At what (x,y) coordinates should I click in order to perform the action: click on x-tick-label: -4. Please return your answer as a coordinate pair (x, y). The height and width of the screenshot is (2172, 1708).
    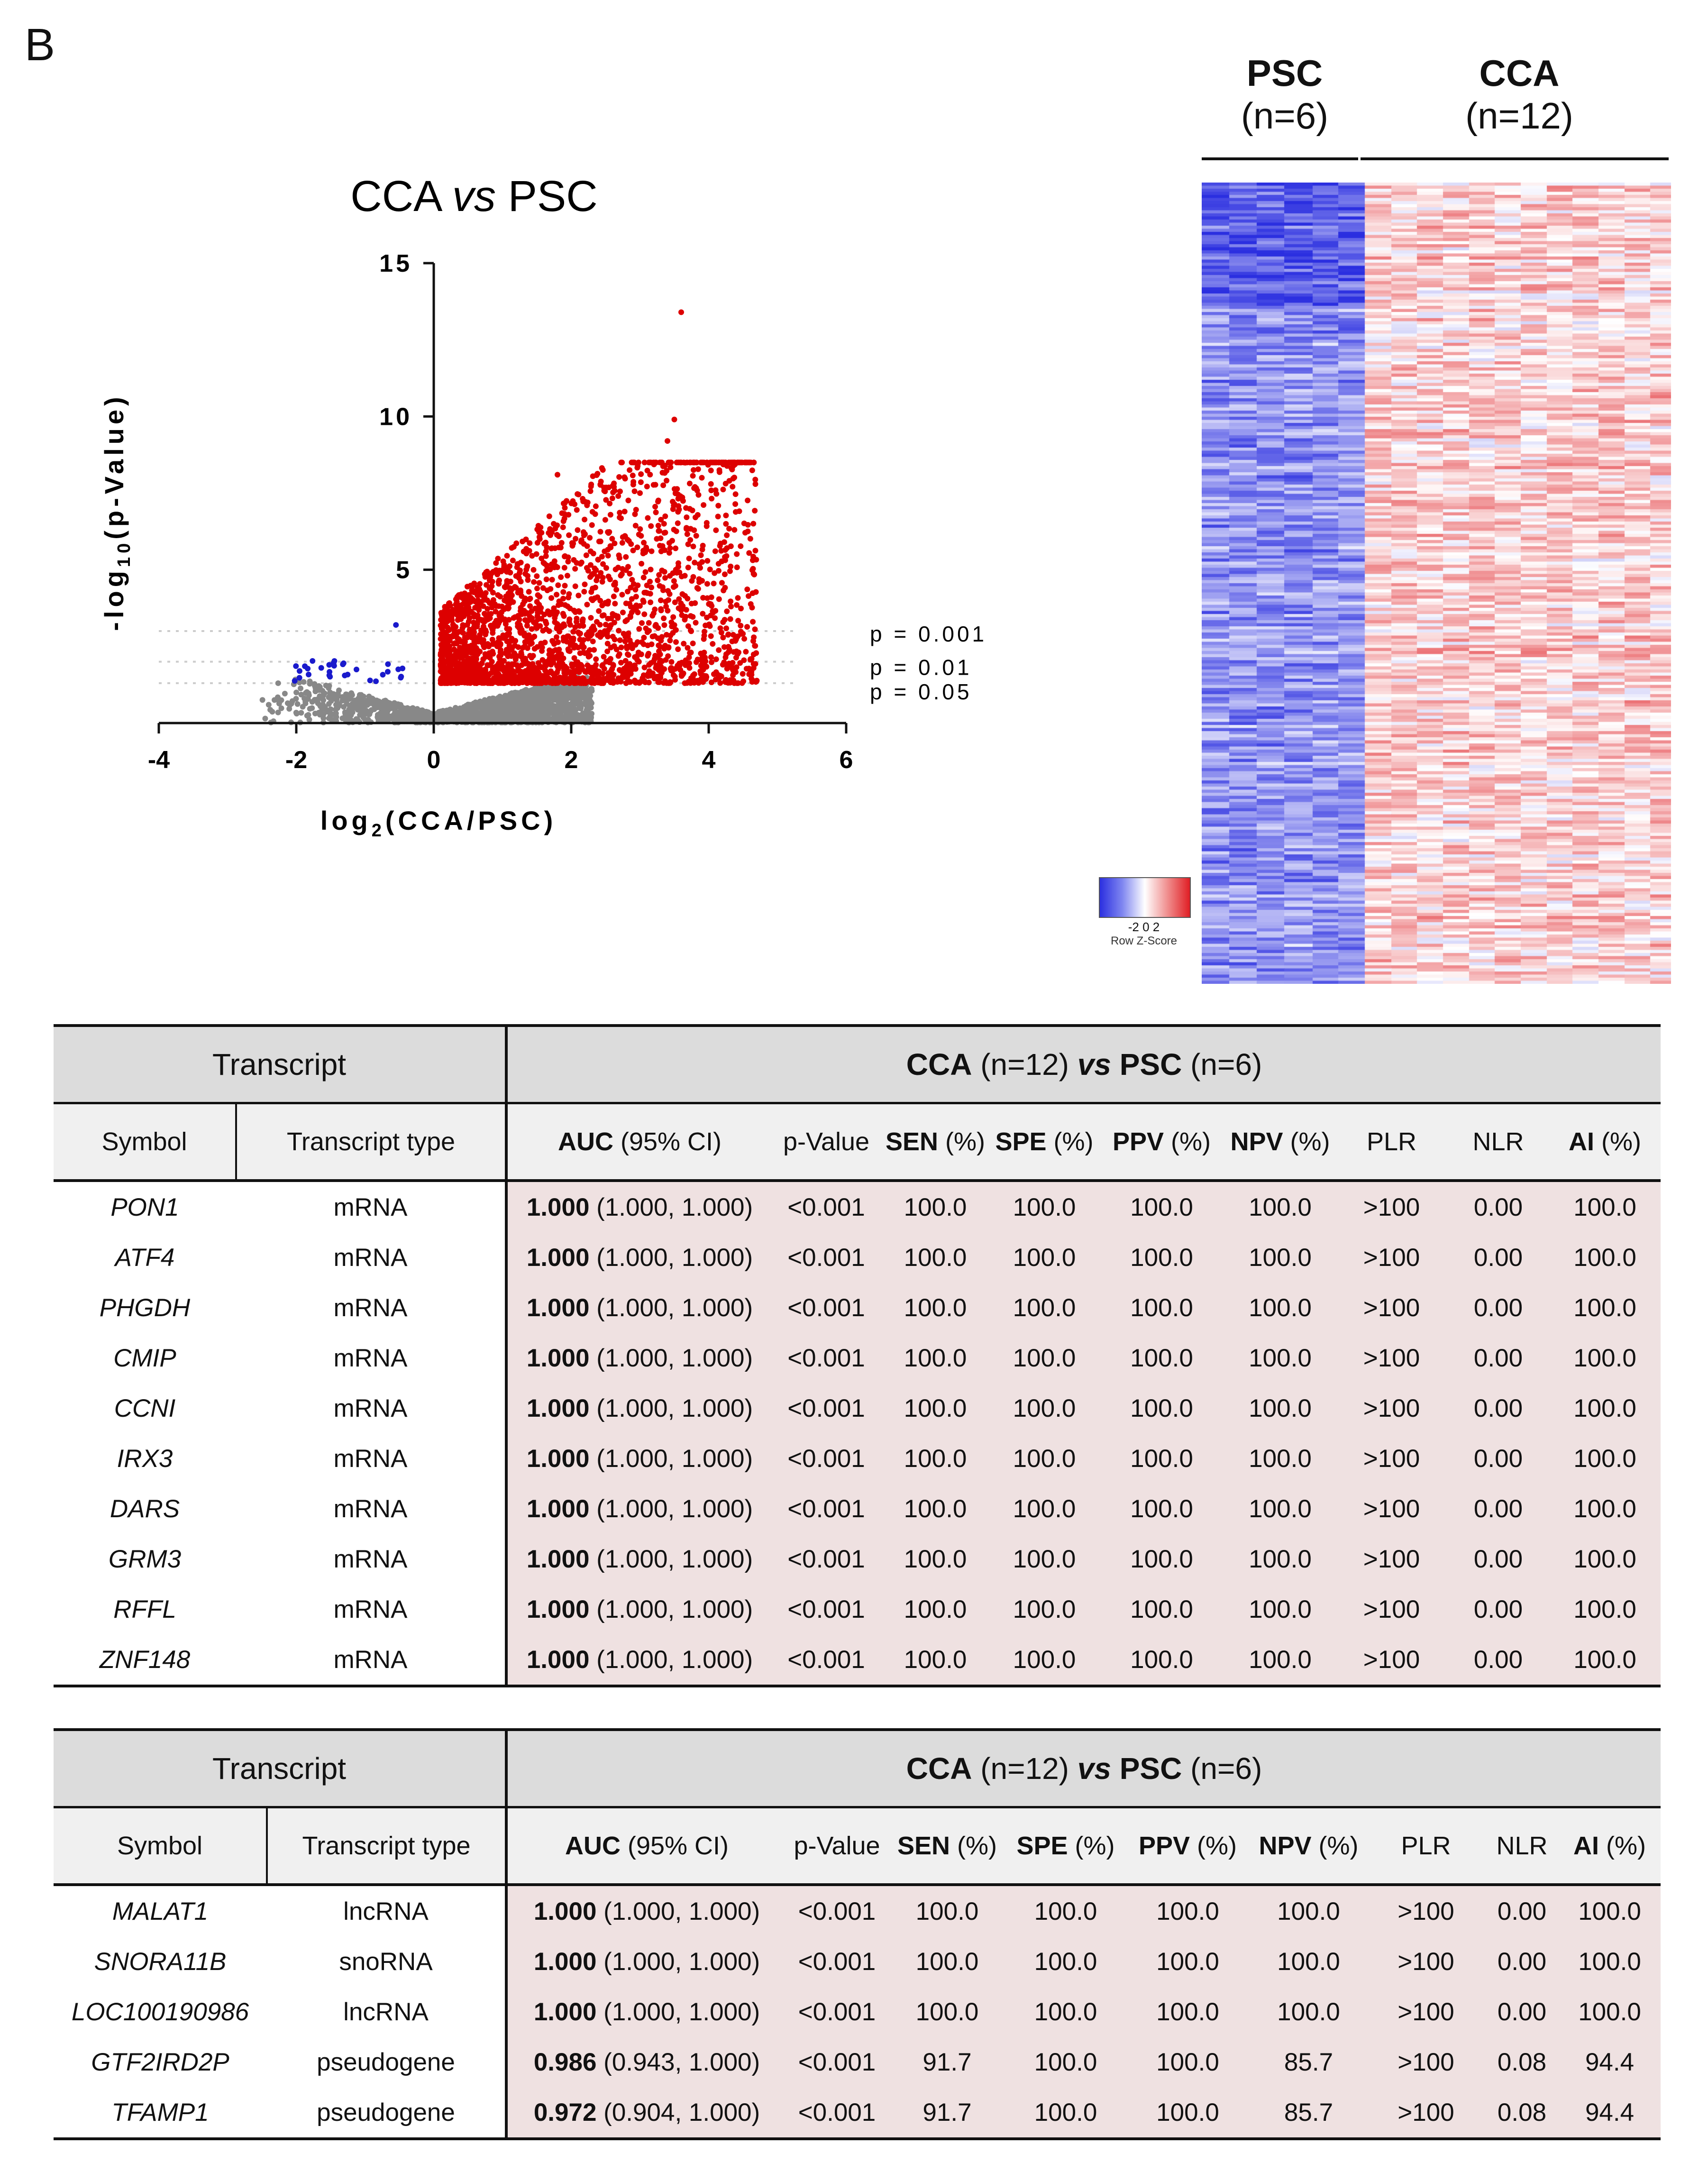
    Looking at the image, I should click on (159, 760).